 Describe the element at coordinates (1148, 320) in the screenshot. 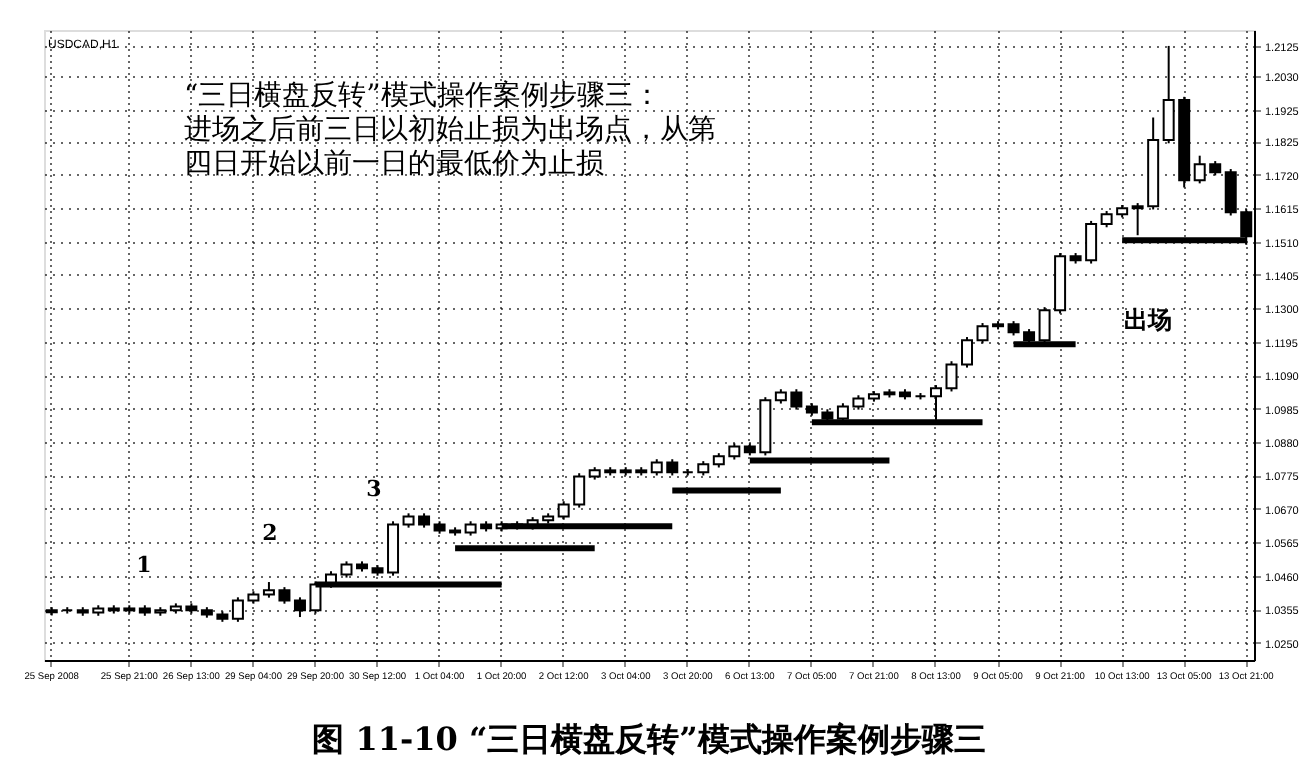

I see `annotation: 出场` at that location.